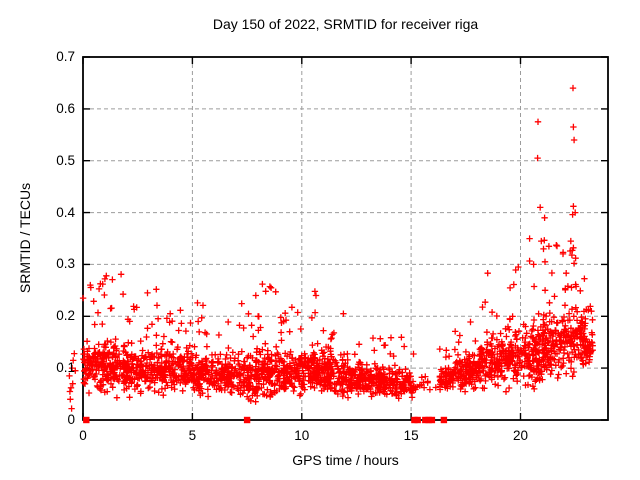 The image size is (640, 480). I want to click on x-tick-label: 20, so click(520, 435).